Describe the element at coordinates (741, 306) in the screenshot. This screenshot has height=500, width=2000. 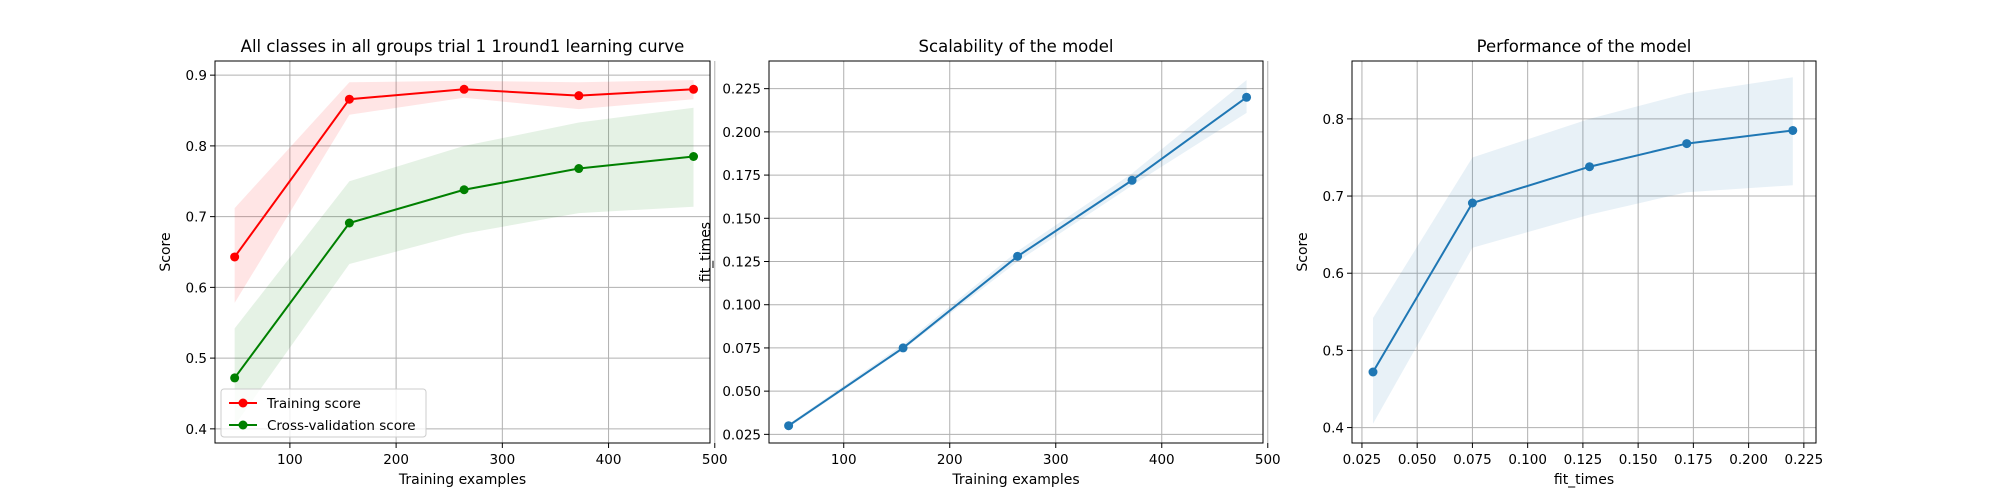
I see `y-tick-label: 0.100` at that location.